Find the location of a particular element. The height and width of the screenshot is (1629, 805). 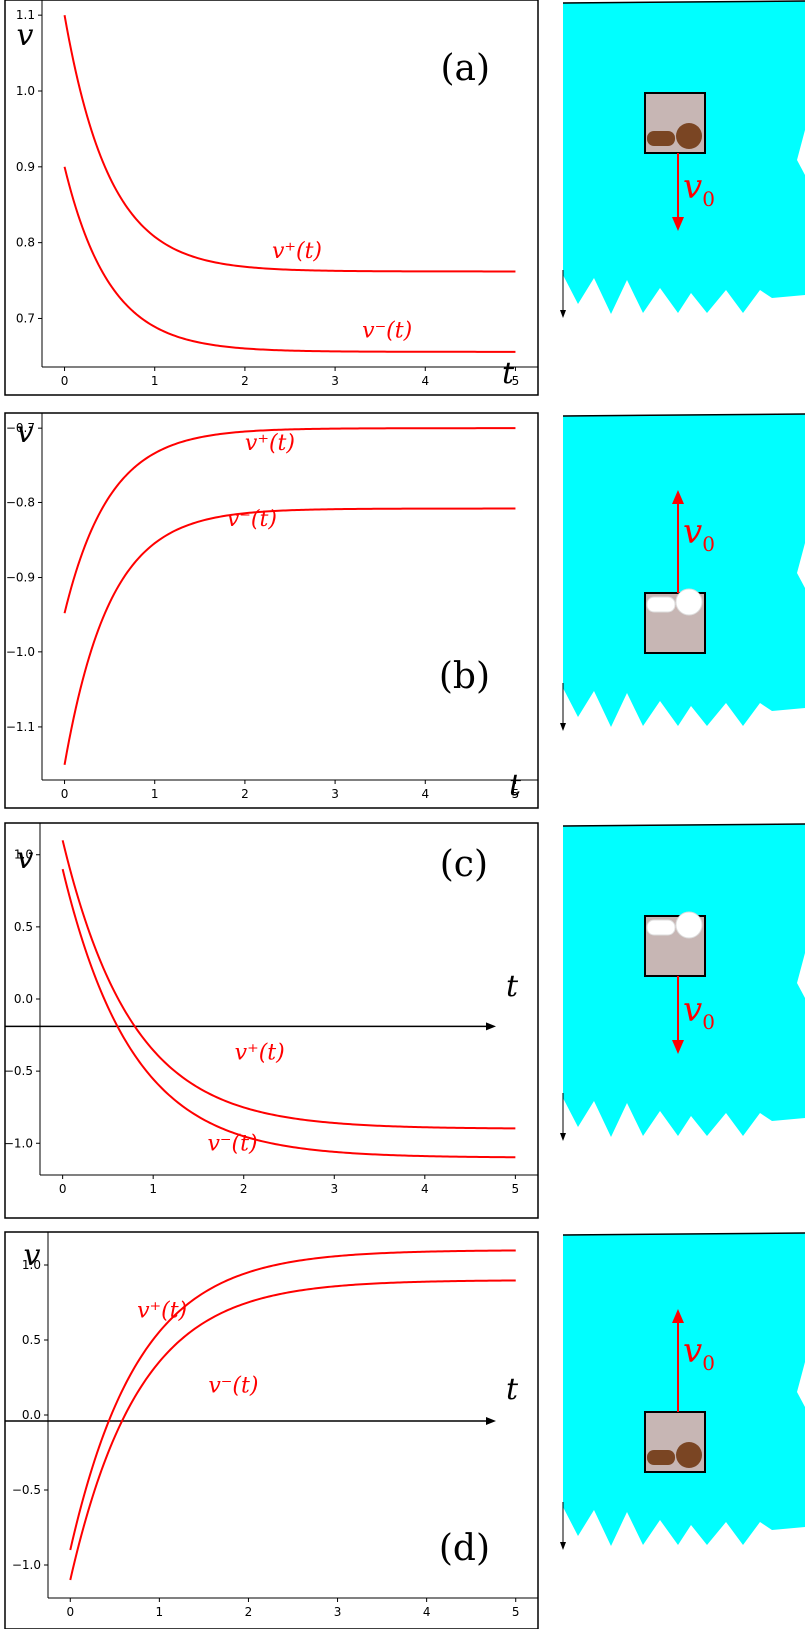

panel-label: (c) is located at coordinates (464, 864).